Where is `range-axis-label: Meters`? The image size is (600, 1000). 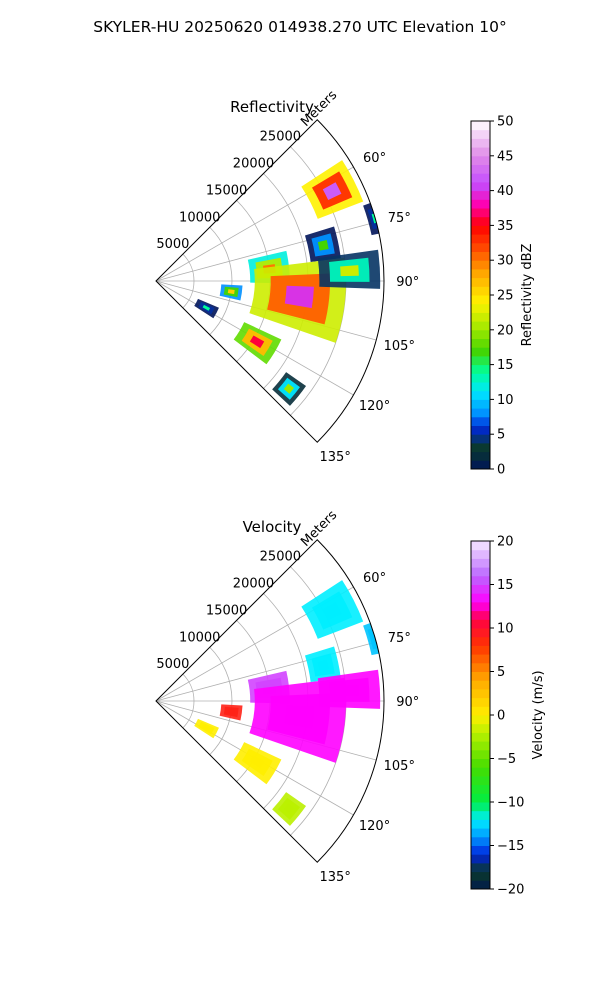 range-axis-label: Meters is located at coordinates (319, 529).